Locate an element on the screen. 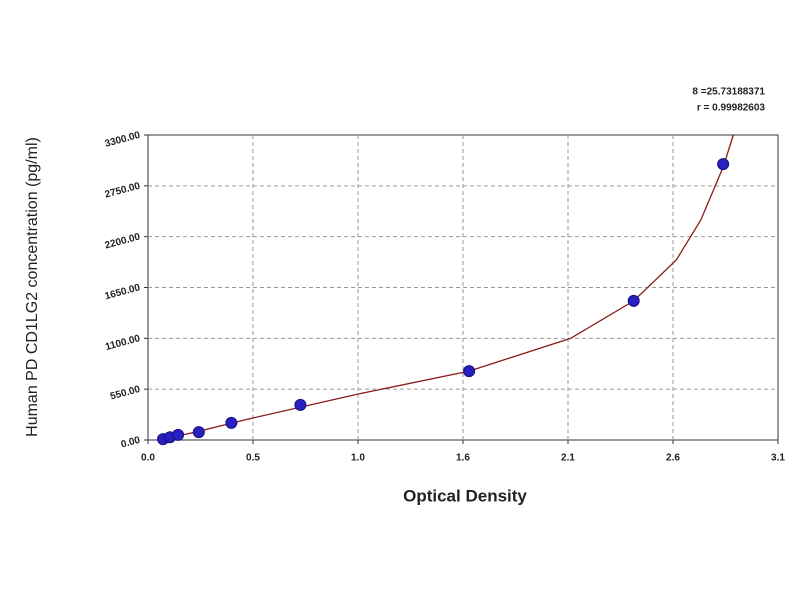  y-tick-label: 3300.00 is located at coordinates (123, 140).